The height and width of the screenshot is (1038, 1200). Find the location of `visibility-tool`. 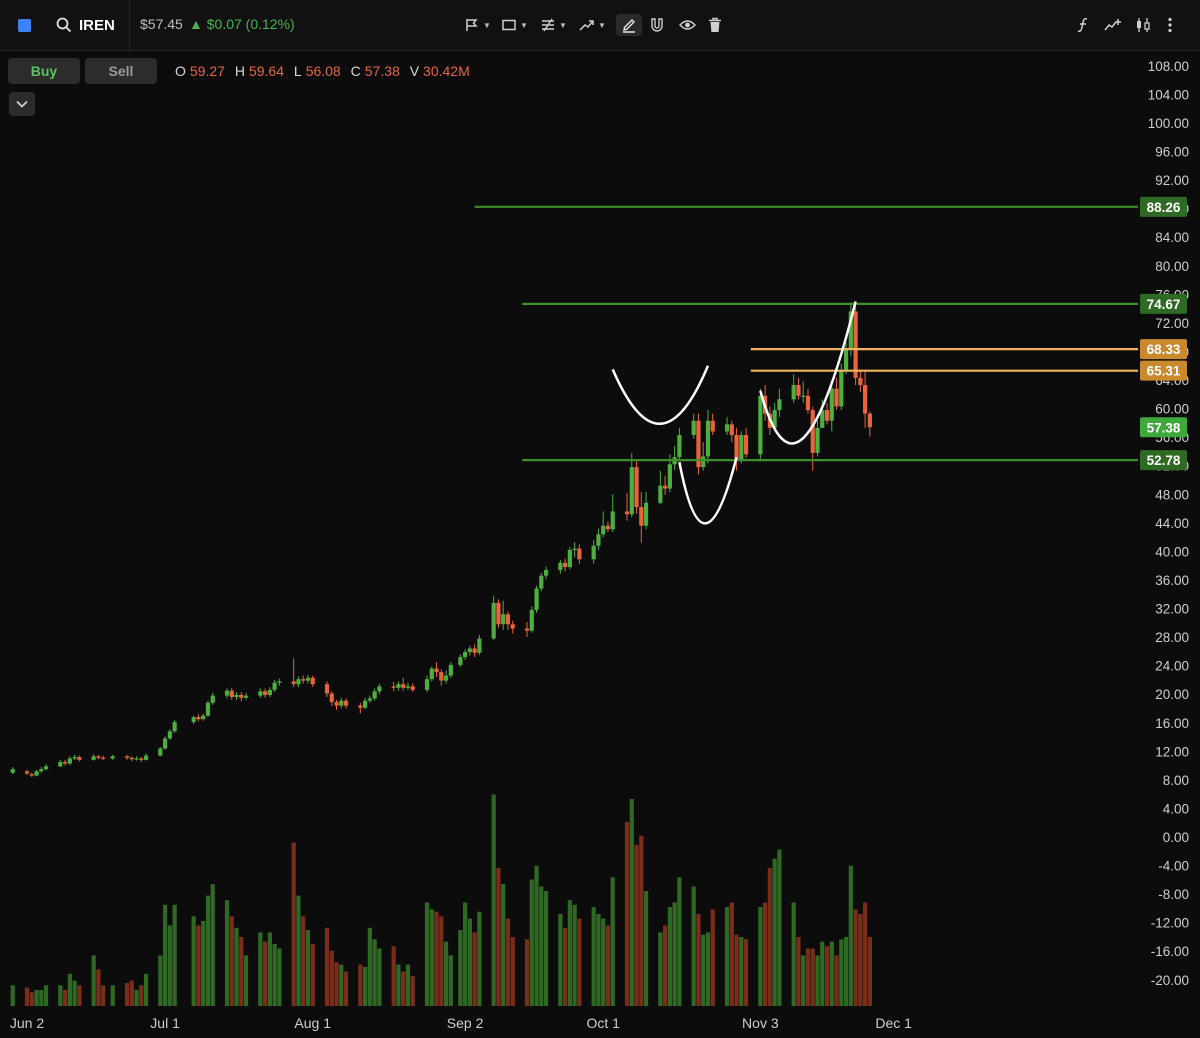

visibility-tool is located at coordinates (687, 25).